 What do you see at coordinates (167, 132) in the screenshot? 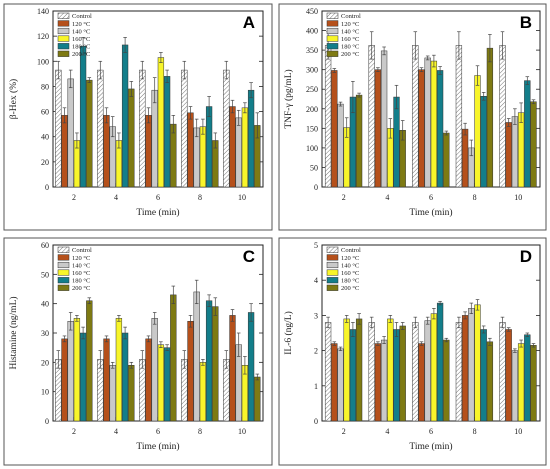
I see `bar-A-180C-t6` at bounding box center [167, 132].